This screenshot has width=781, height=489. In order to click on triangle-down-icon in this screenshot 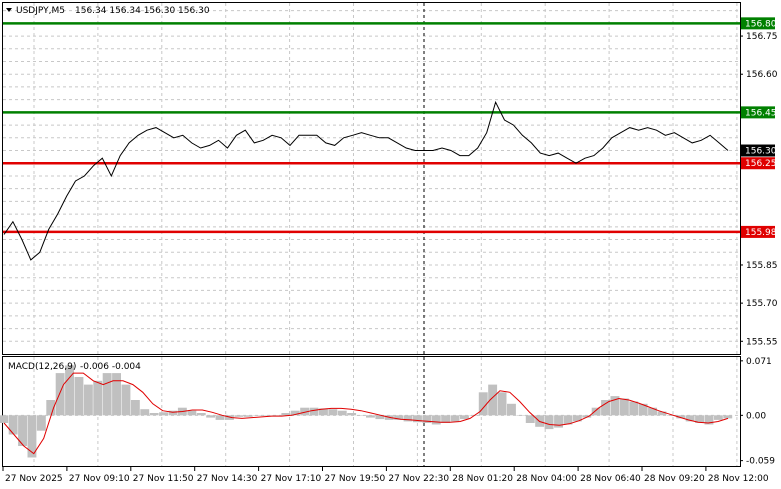, I will do `click(9, 10)`.